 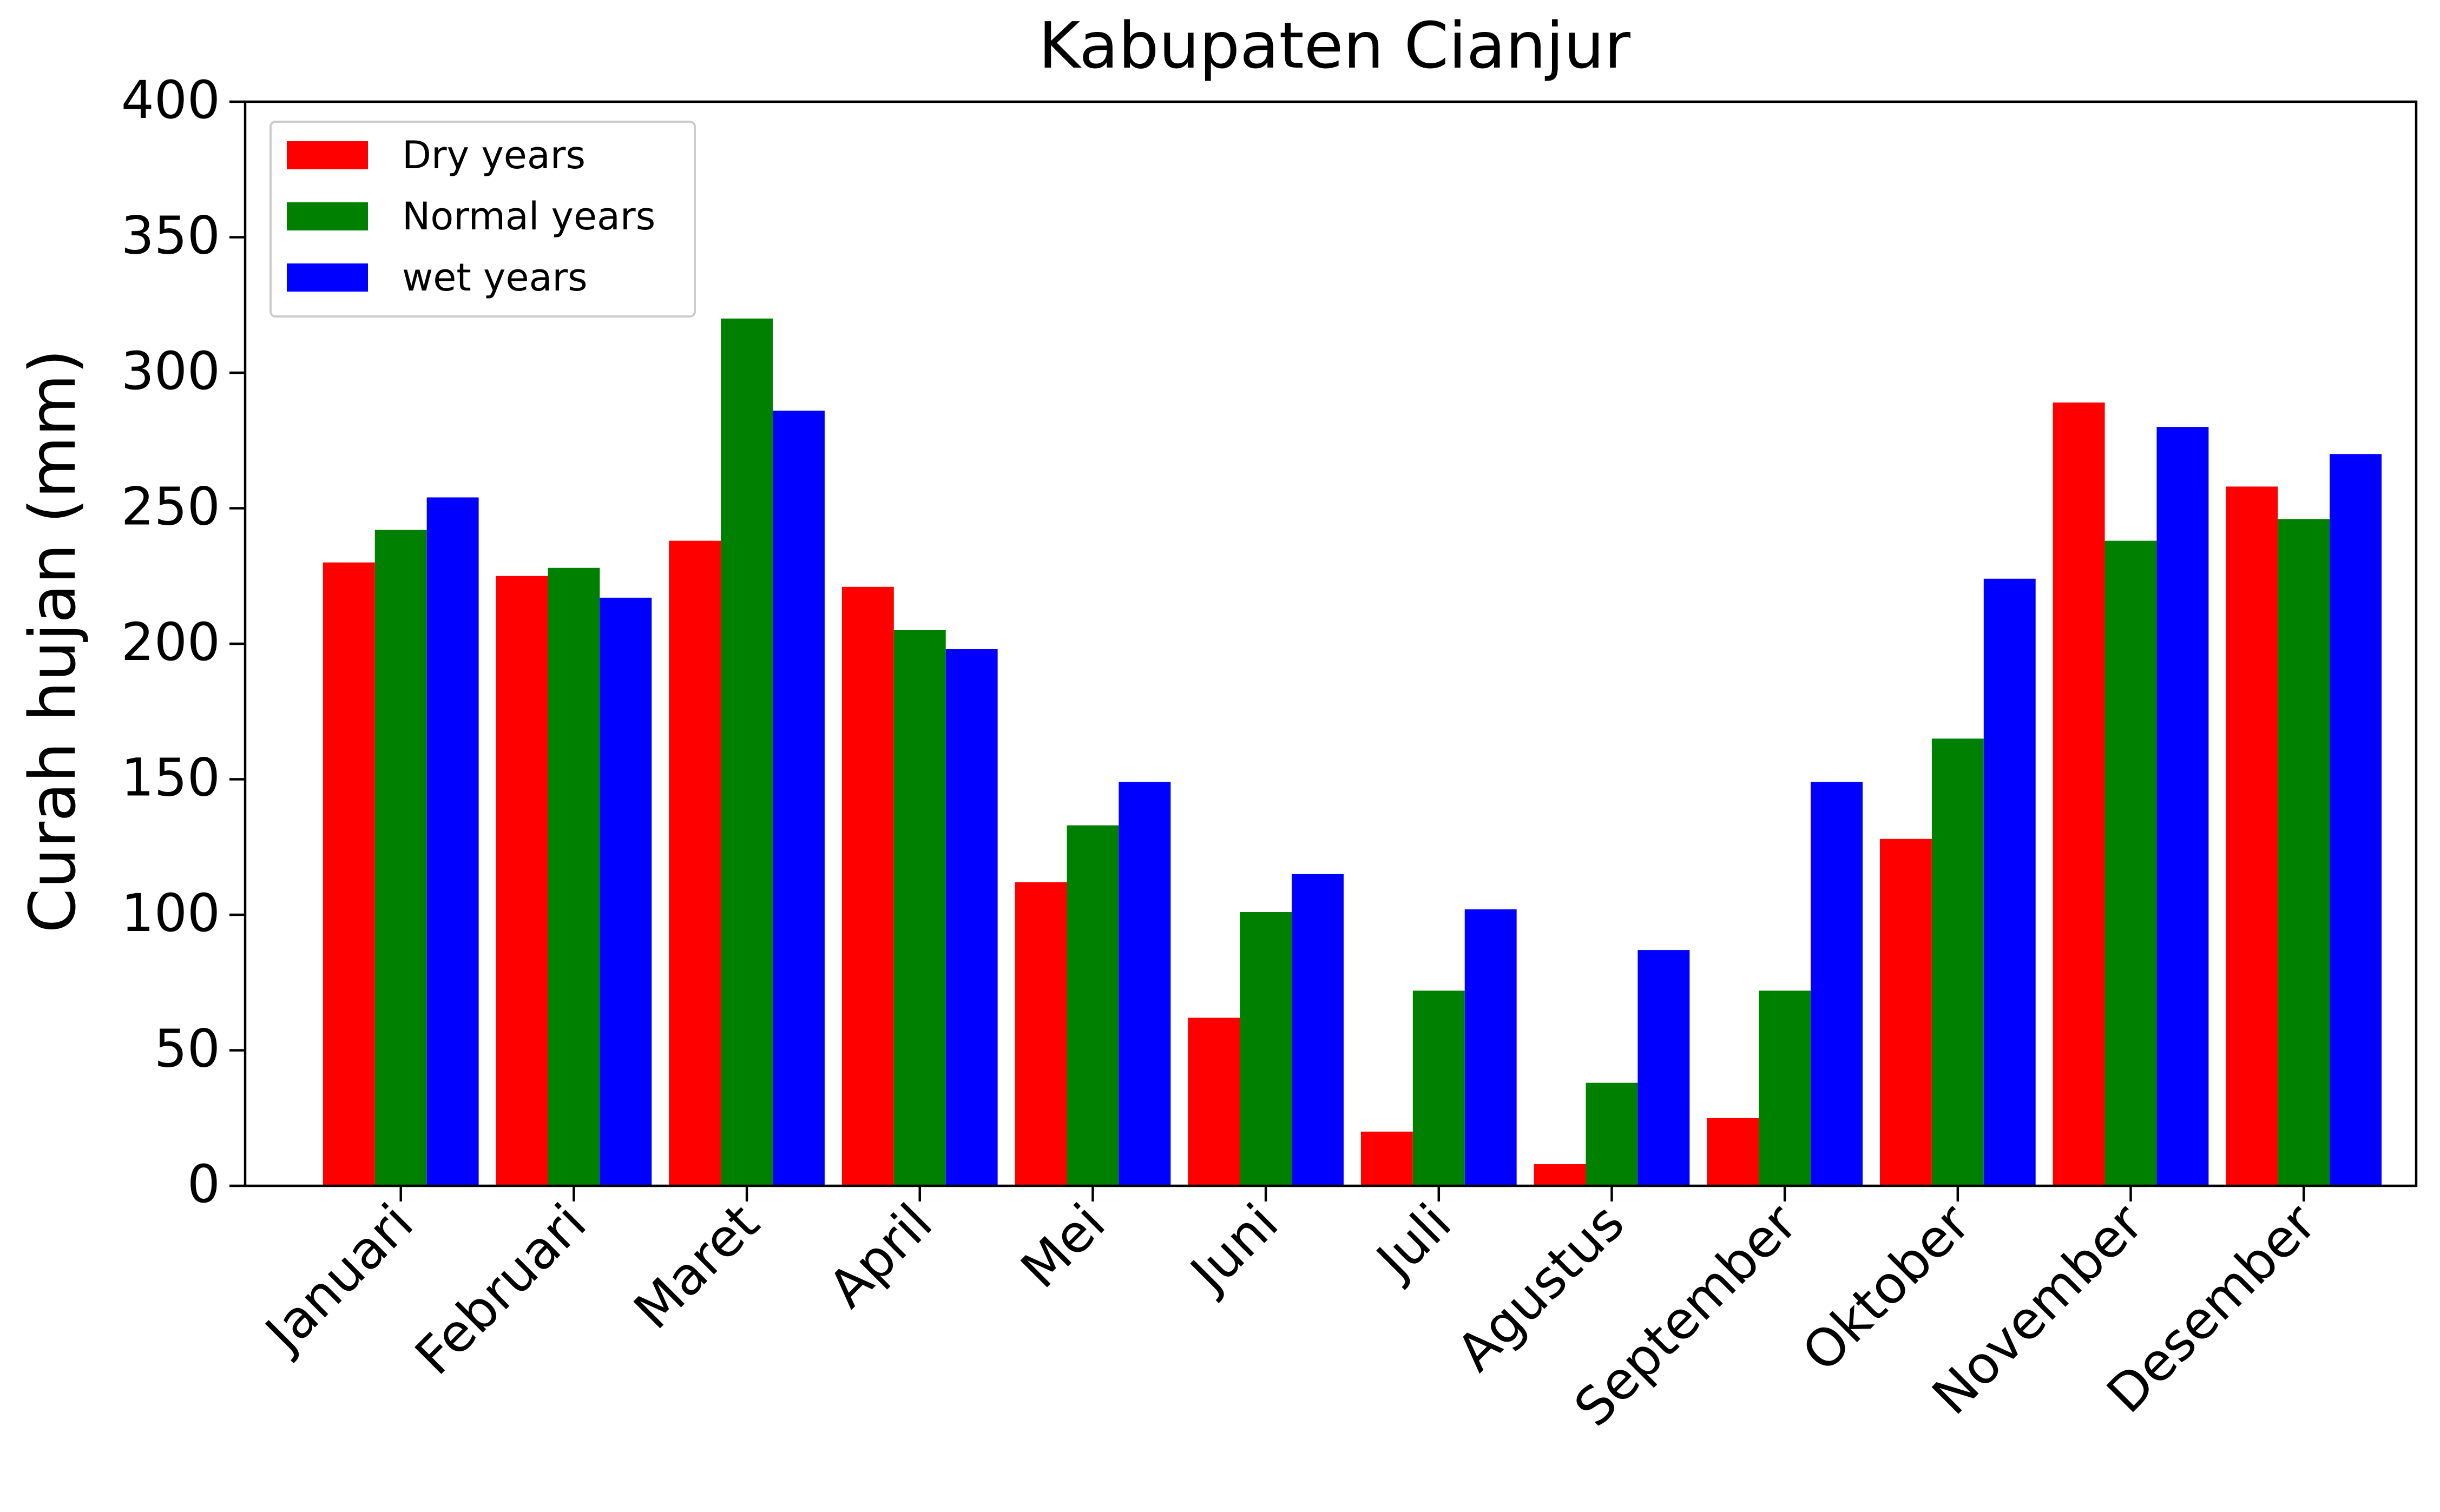 I want to click on legend-label-0: Dry years, so click(x=494, y=155).